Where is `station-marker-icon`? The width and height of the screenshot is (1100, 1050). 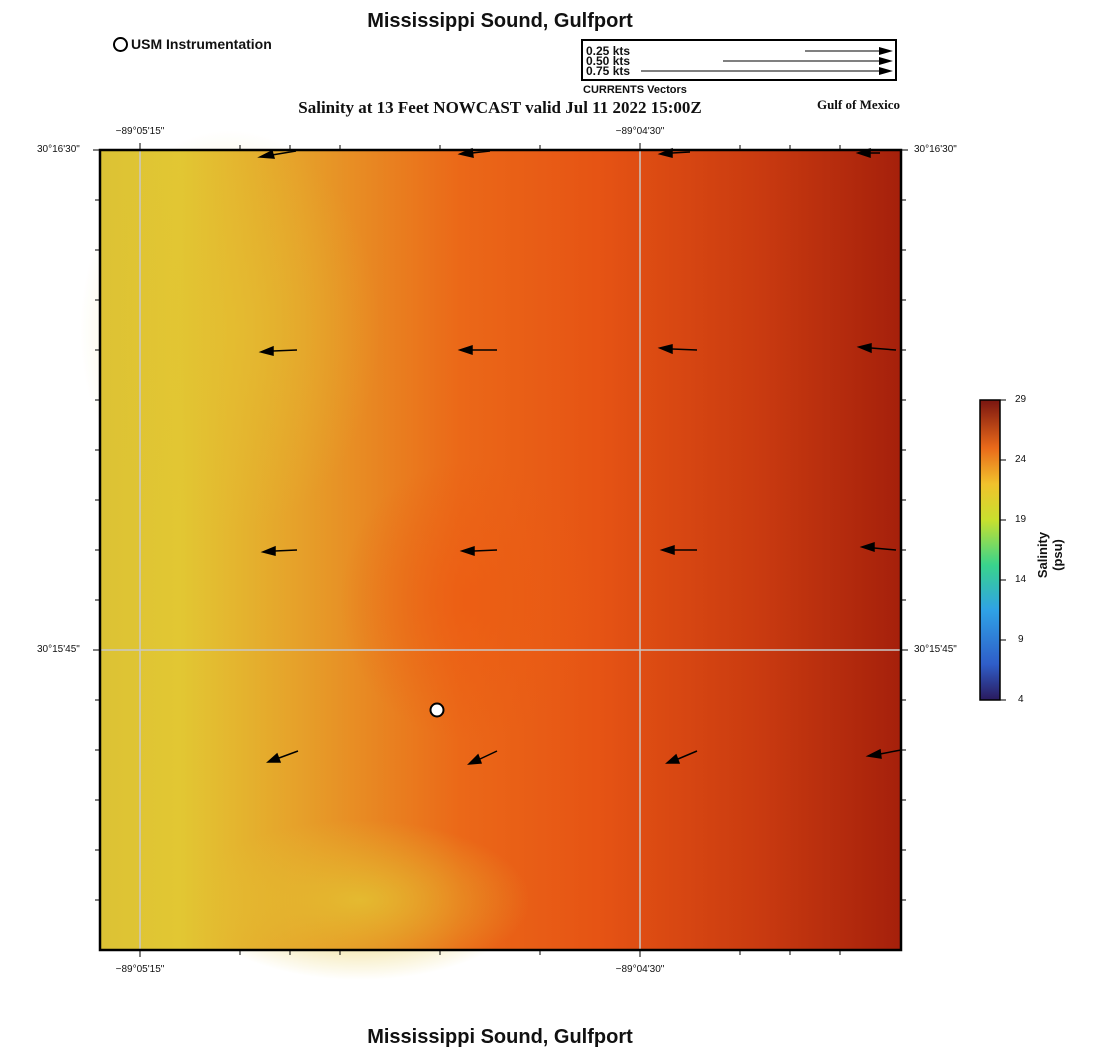 station-marker-icon is located at coordinates (120, 44).